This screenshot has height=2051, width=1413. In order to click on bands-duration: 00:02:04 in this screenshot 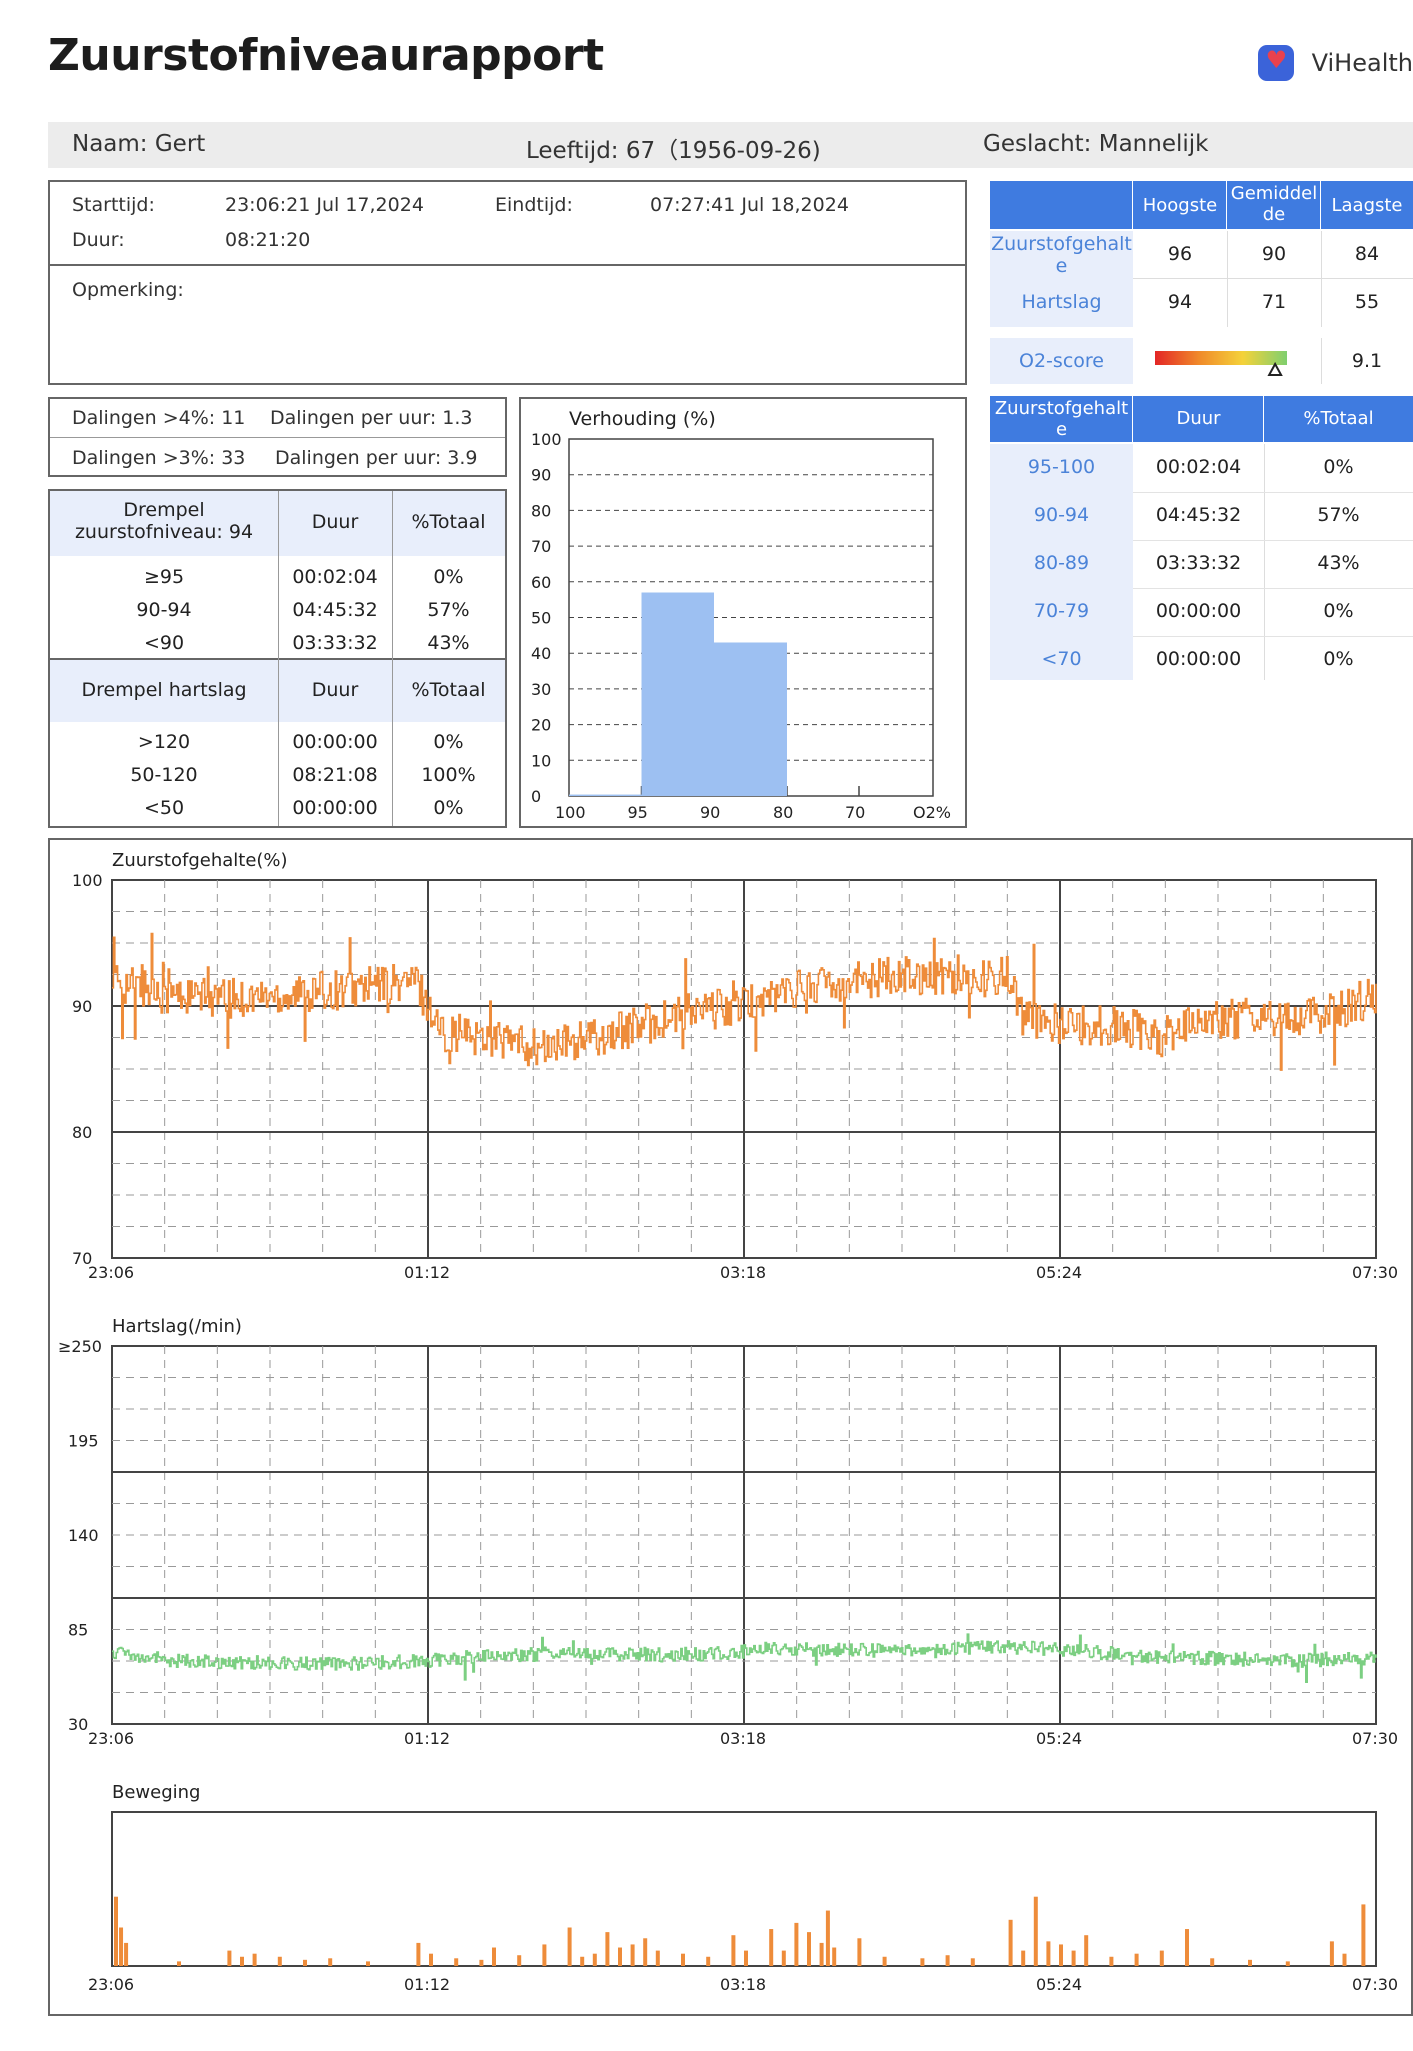, I will do `click(1198, 467)`.